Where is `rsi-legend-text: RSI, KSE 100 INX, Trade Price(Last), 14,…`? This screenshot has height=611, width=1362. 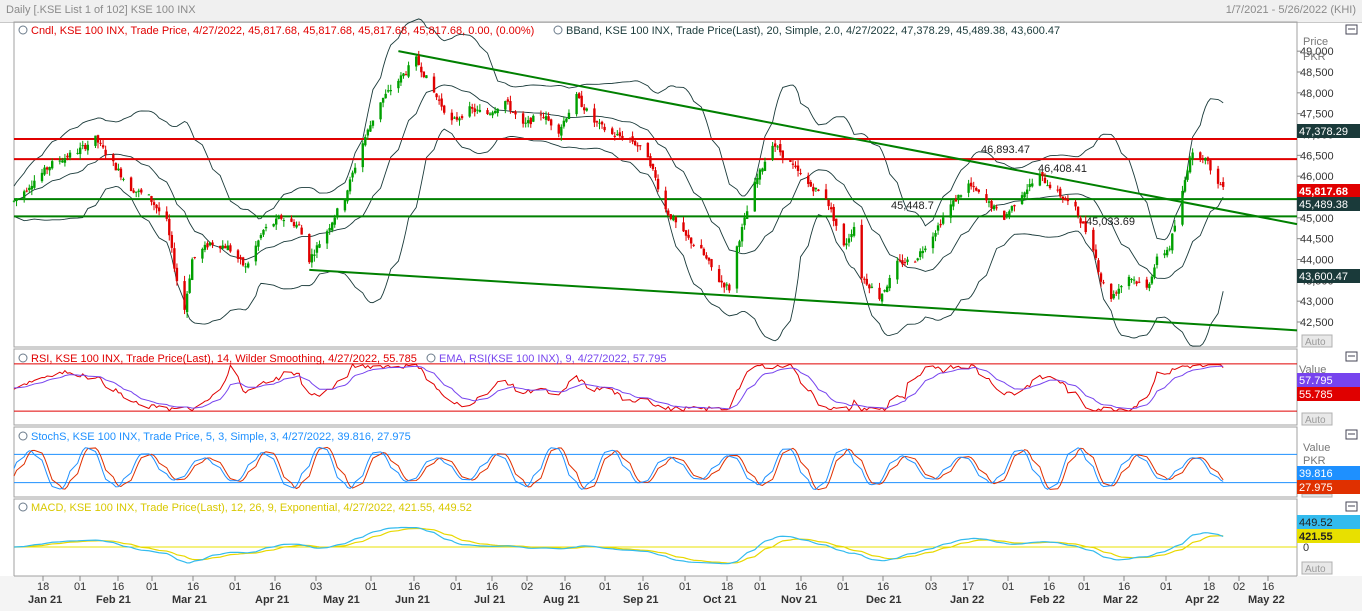
rsi-legend-text: RSI, KSE 100 INX, Trade Price(Last), 14,… is located at coordinates (224, 359).